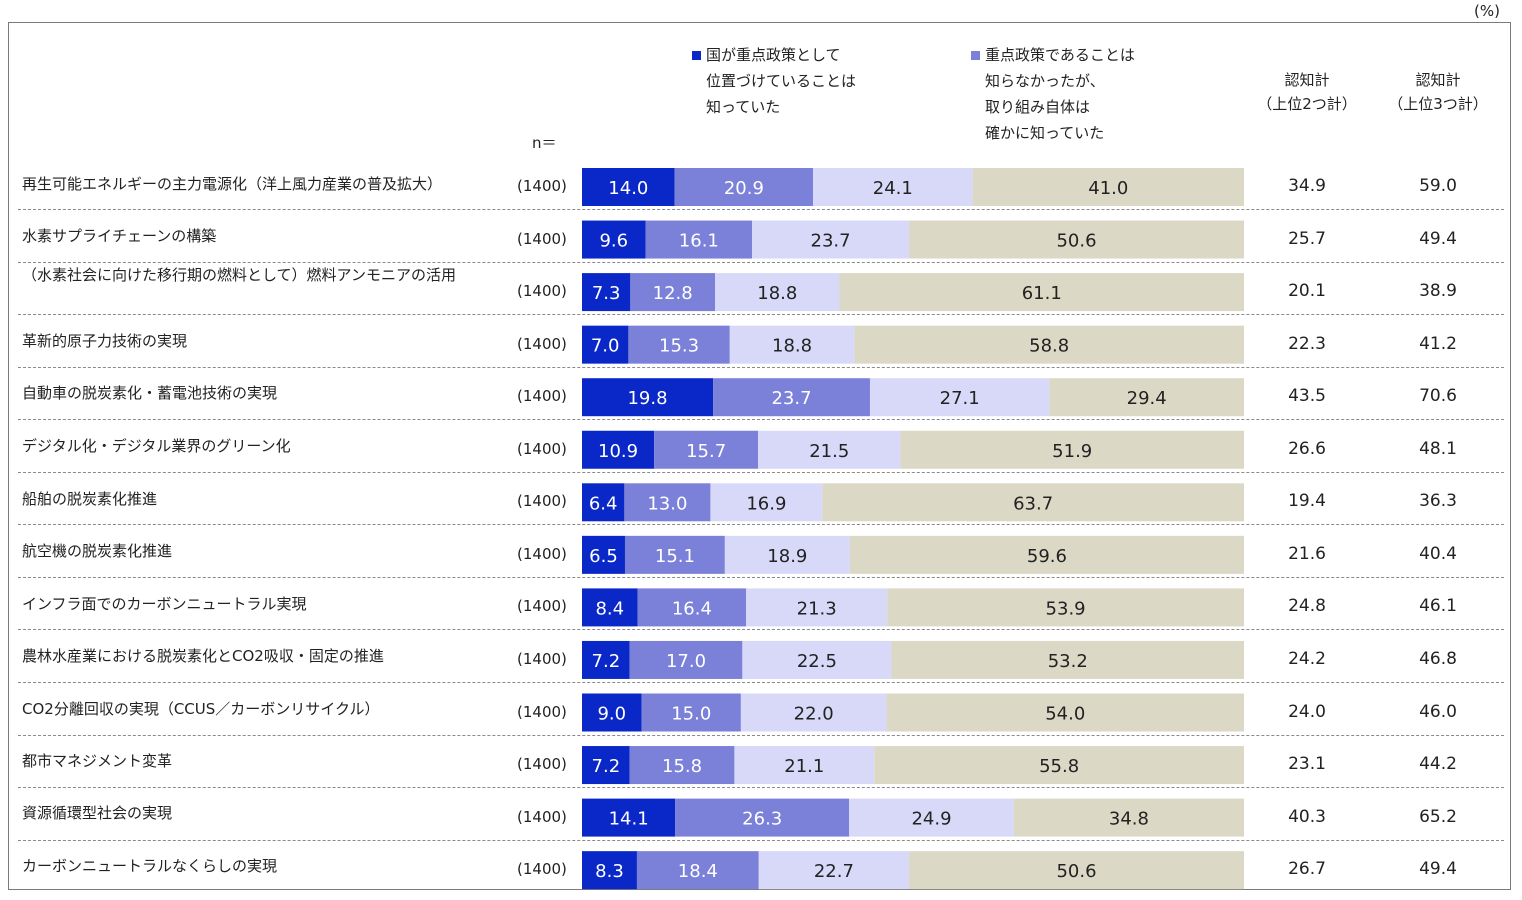 Image resolution: width=1522 pixels, height=900 pixels. Describe the element at coordinates (1068, 661) in the screenshot. I see `bar-data-label: 53.2` at that location.